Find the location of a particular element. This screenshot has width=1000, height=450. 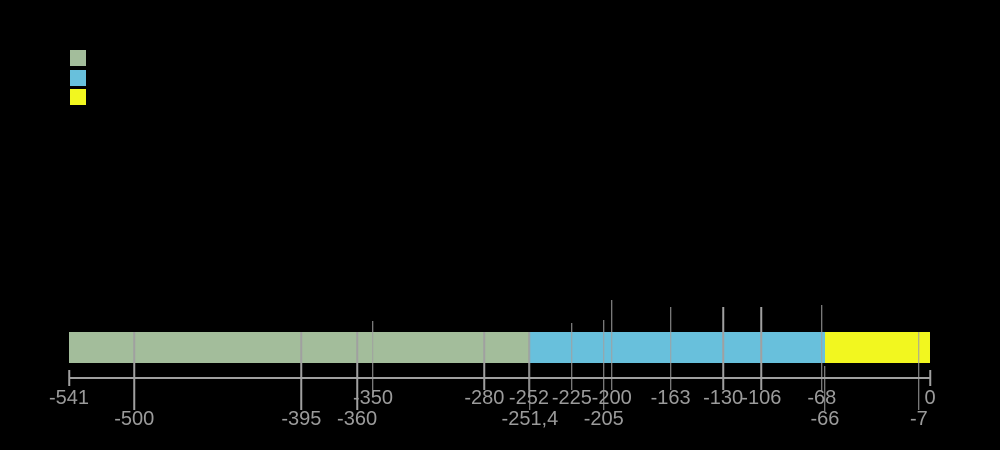

tick-line--205 is located at coordinates (603, 365).